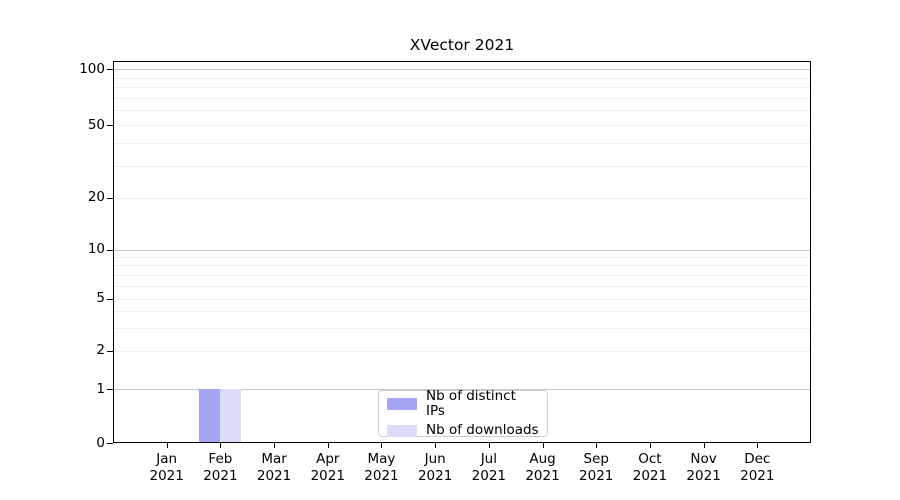 The image size is (900, 500). I want to click on x-tick-label: Oct 2021, so click(650, 467).